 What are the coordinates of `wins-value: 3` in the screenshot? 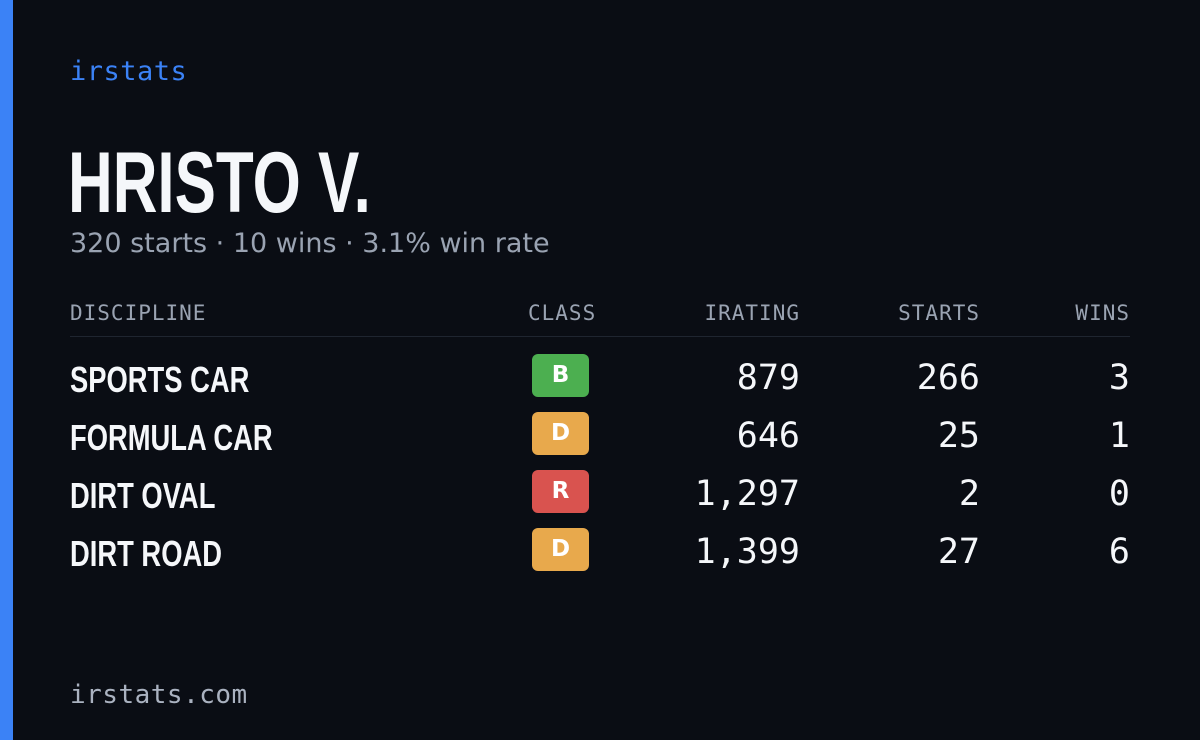 It's located at (1119, 378).